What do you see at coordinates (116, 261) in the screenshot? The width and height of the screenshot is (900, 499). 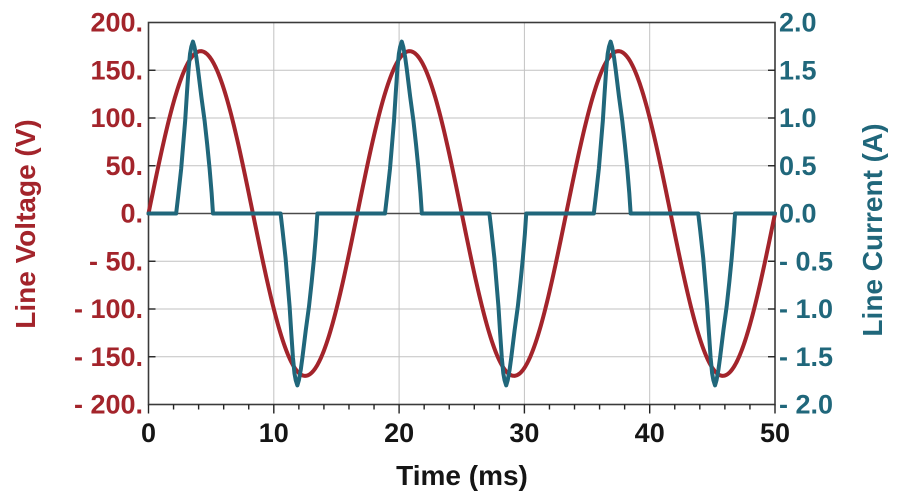 I see `y-left-tick-label: - 50.` at bounding box center [116, 261].